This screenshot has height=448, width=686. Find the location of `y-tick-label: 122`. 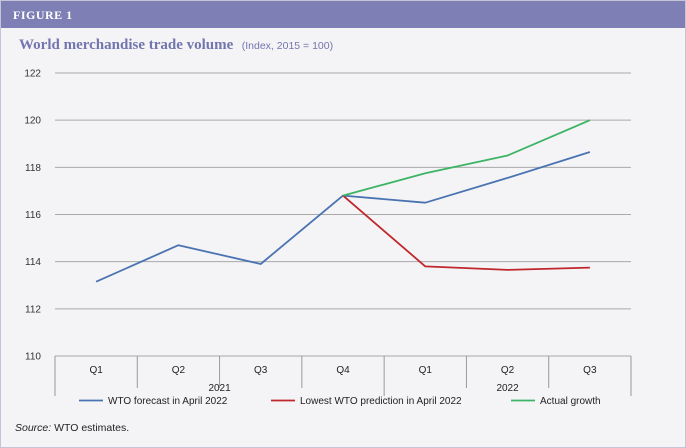

y-tick-label: 122 is located at coordinates (32, 74).